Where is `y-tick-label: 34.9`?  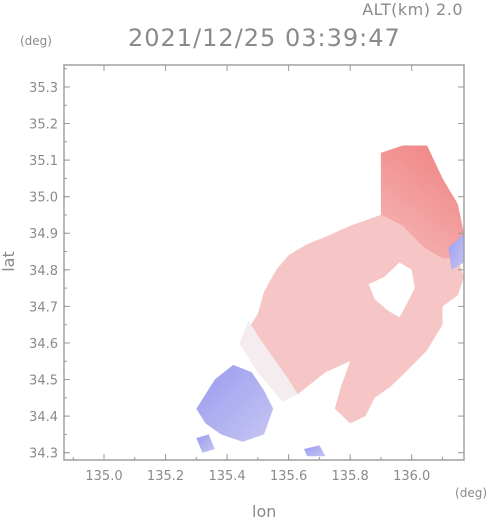 y-tick-label: 34.9 is located at coordinates (43, 234).